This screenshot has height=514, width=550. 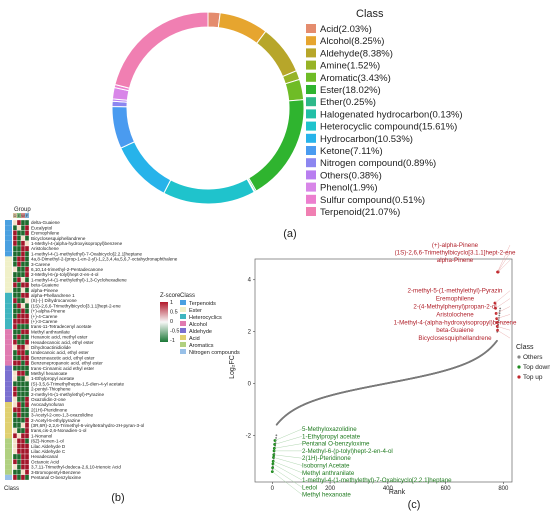 I want to click on x-tick-label: 400, so click(x=388, y=489).